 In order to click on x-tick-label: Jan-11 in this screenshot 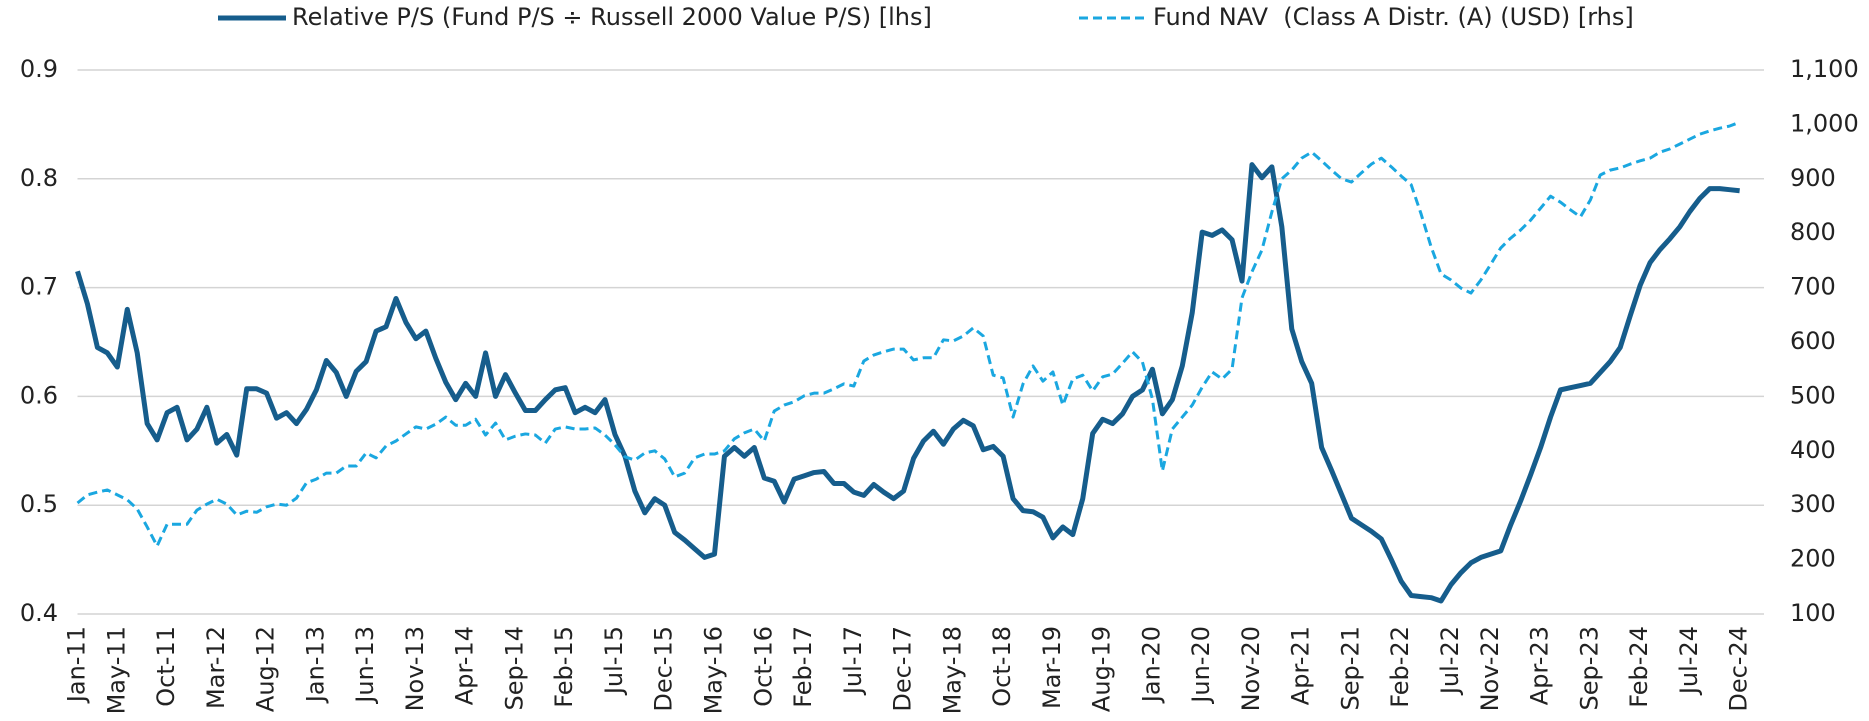, I will do `click(77, 665)`.